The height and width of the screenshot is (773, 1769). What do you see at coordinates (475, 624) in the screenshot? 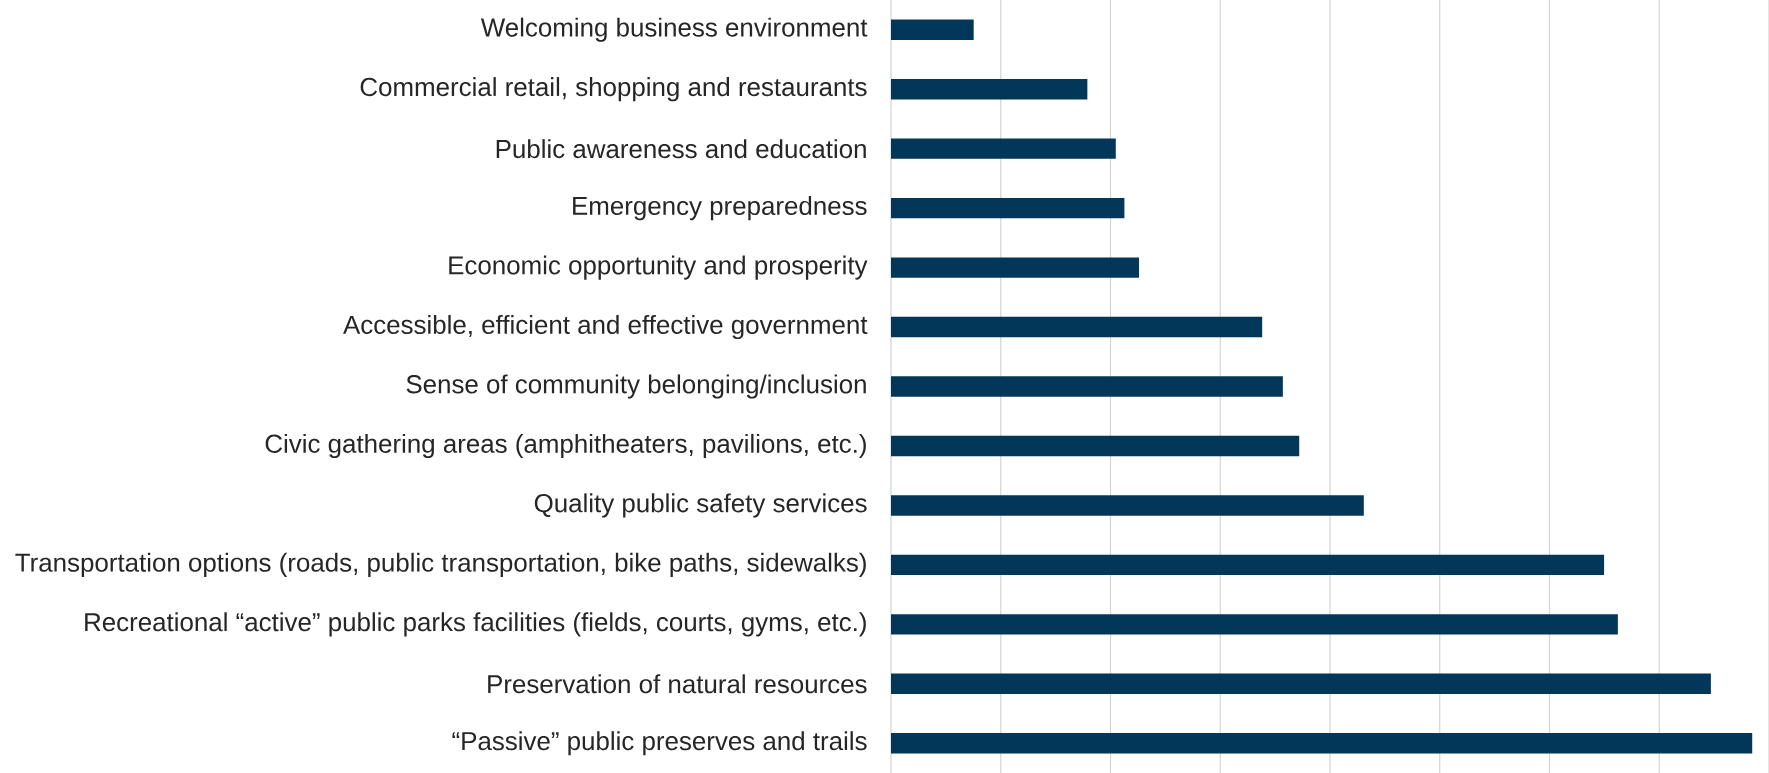
I see `y-tick-label: Recreational “active” public parks facilities (fields, courts, gyms, etc.)` at bounding box center [475, 624].